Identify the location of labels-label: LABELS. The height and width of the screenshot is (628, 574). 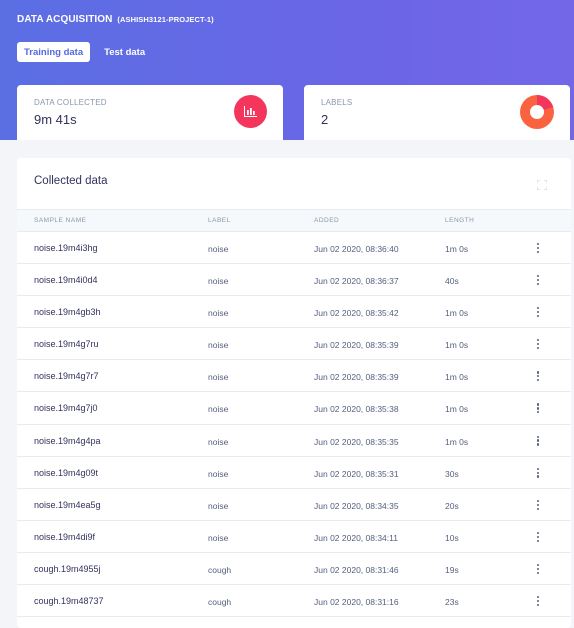
(337, 102).